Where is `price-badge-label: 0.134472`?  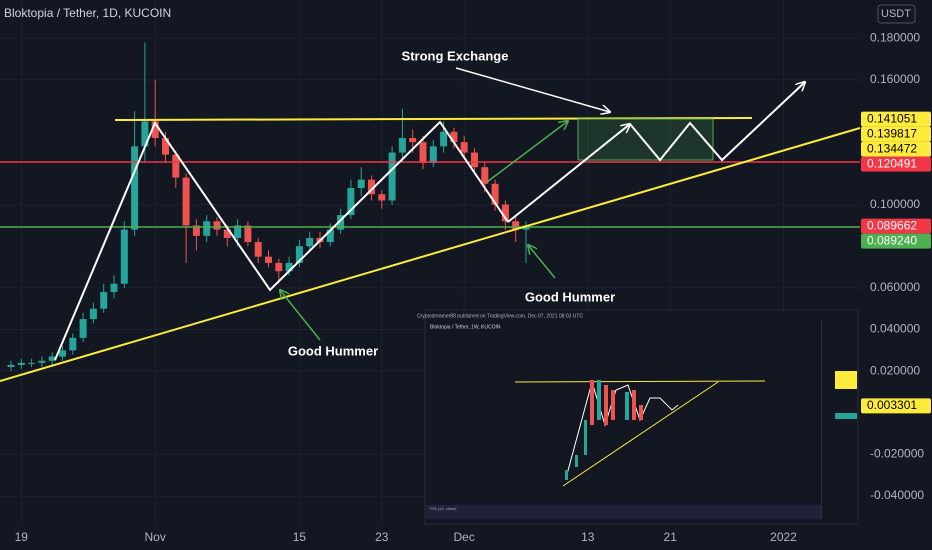 price-badge-label: 0.134472 is located at coordinates (892, 148).